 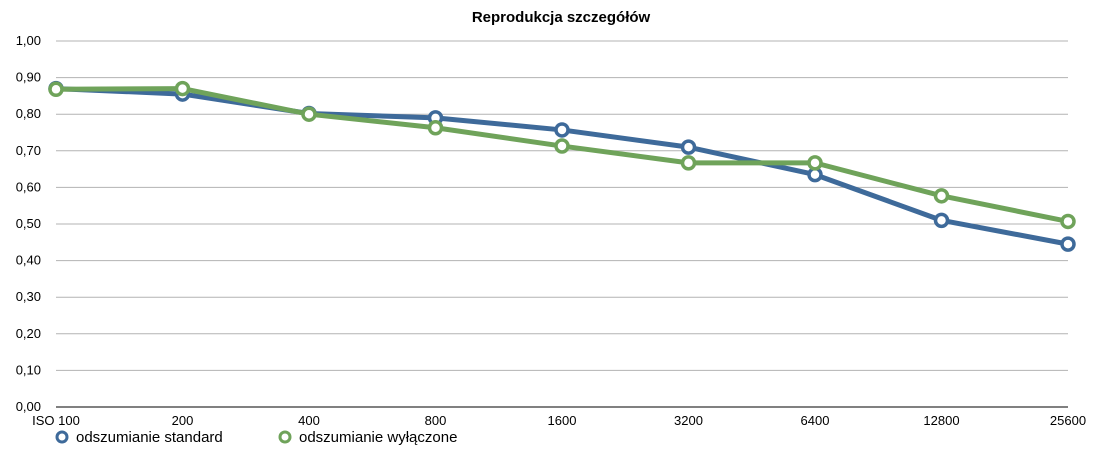 I want to click on y-tick-label: 0,00, so click(x=28, y=406).